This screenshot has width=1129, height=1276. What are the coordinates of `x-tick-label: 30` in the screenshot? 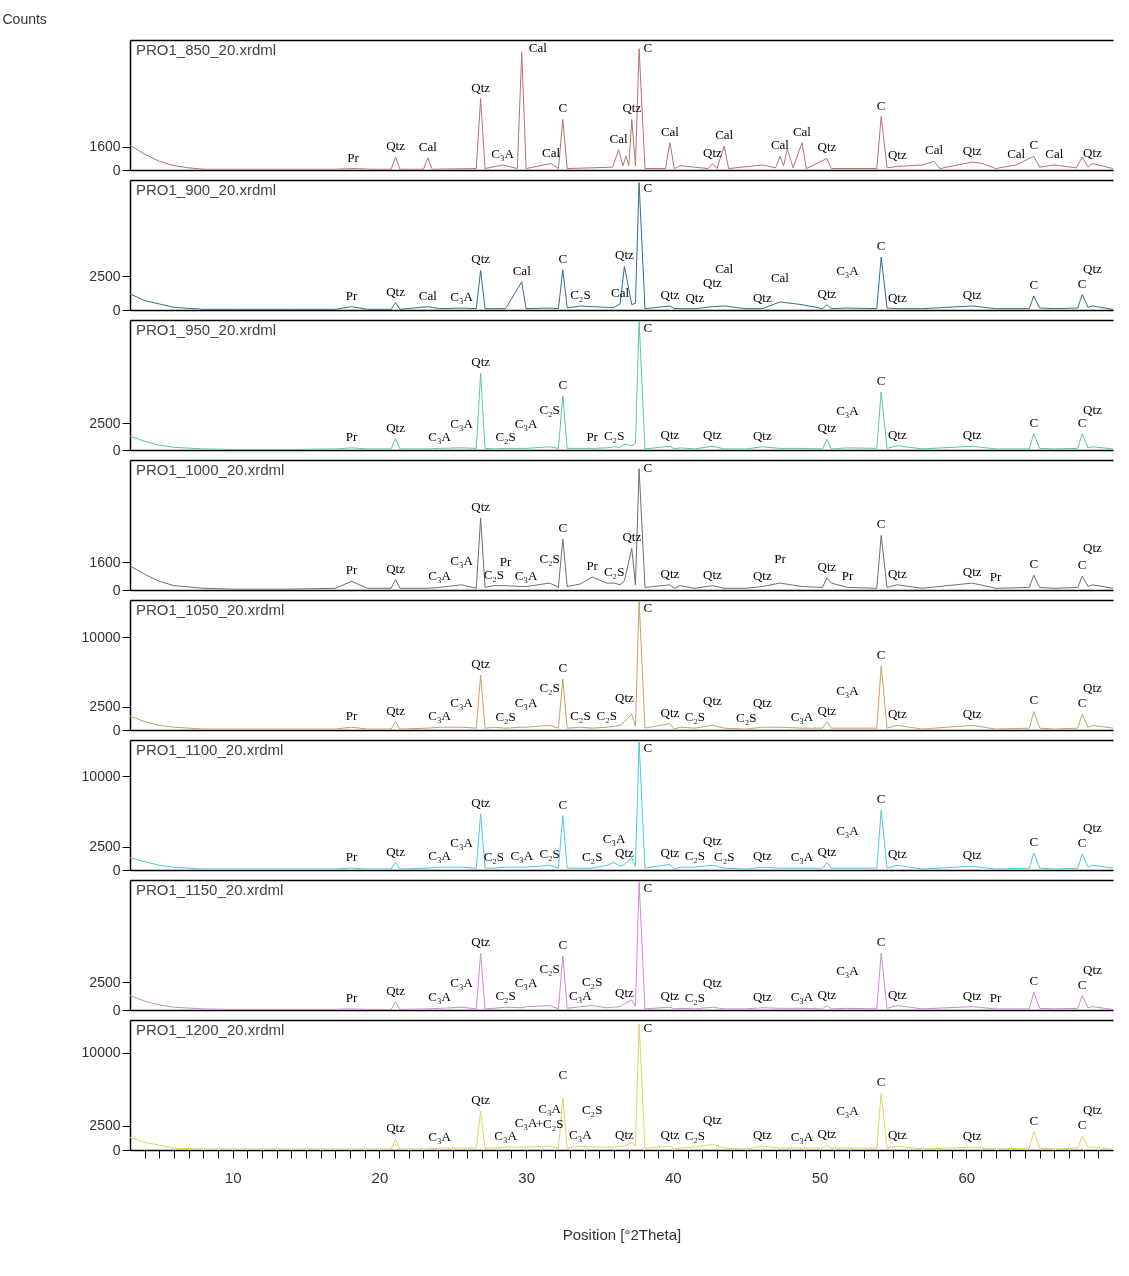 It's located at (526, 1177).